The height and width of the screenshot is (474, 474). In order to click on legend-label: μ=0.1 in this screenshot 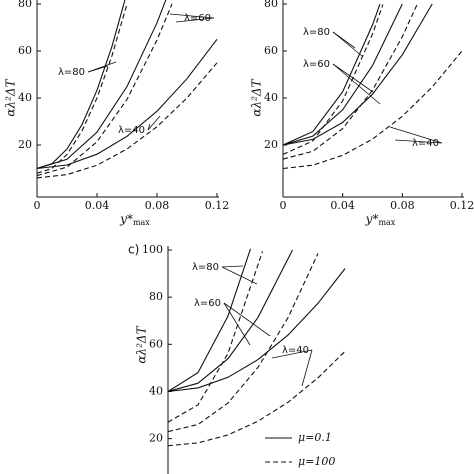, I will do `click(315, 437)`.